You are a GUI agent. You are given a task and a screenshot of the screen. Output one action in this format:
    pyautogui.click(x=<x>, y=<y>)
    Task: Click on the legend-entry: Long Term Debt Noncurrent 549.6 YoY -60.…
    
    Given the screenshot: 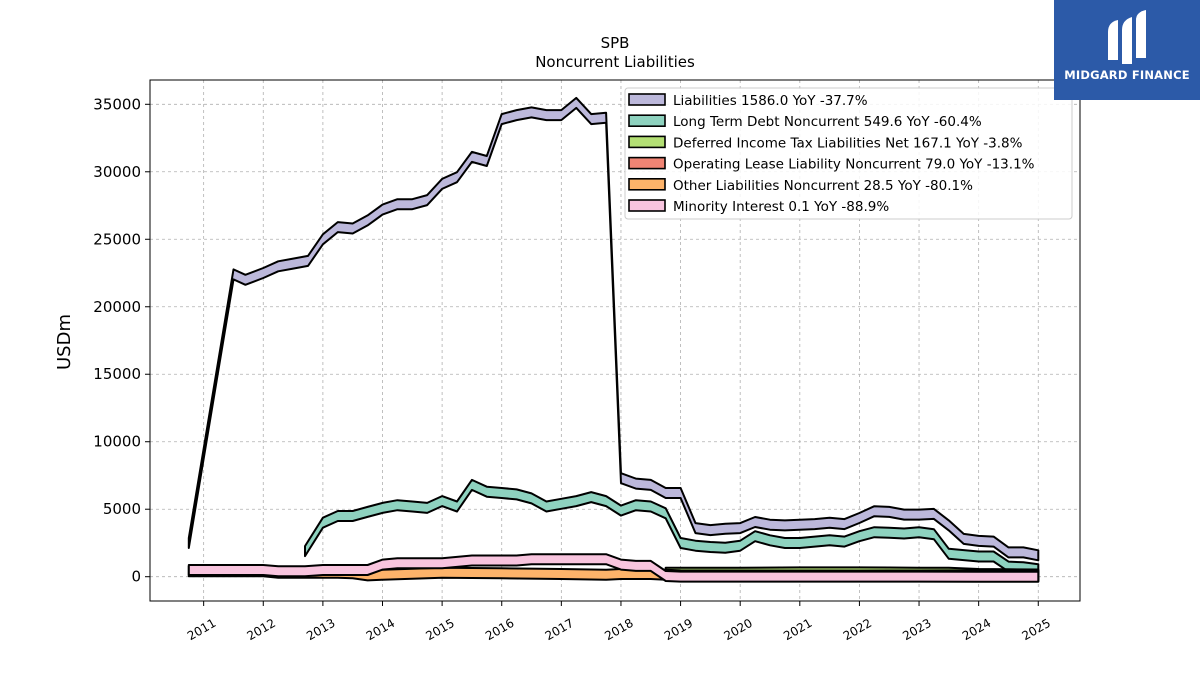 What is the action you would take?
    pyautogui.click(x=827, y=122)
    